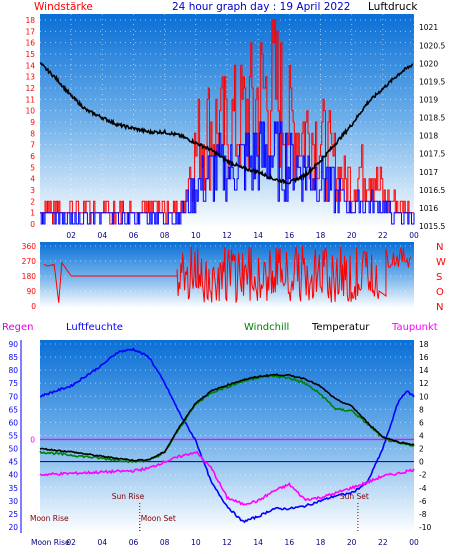  What do you see at coordinates (428, 208) in the screenshot?
I see `pressure-tick-label: 1016` at bounding box center [428, 208].